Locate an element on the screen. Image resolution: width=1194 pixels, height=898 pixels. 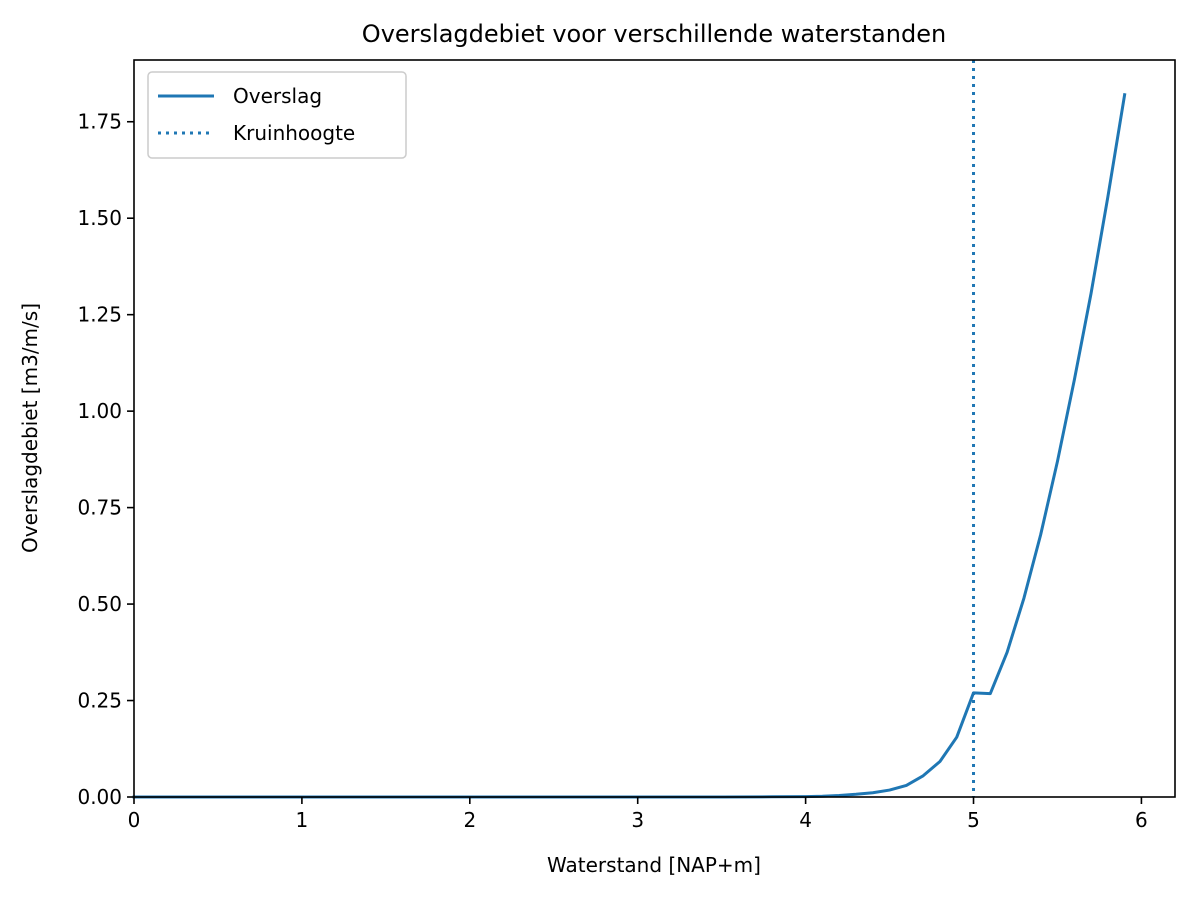
legend-label-kruinhoogte: Kruinhoogte is located at coordinates (294, 133).